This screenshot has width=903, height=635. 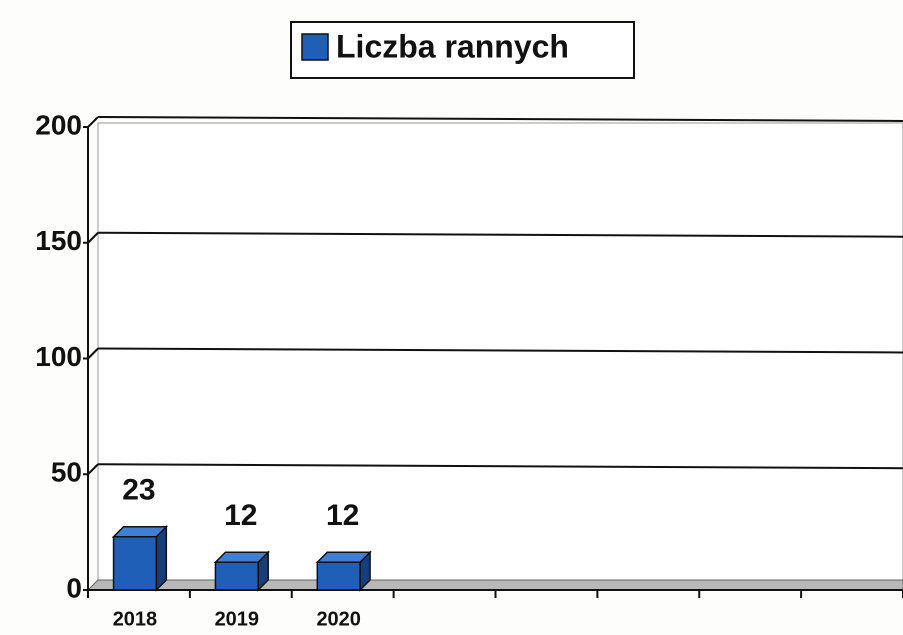 I want to click on x-tick-label: 2018, so click(x=135, y=619).